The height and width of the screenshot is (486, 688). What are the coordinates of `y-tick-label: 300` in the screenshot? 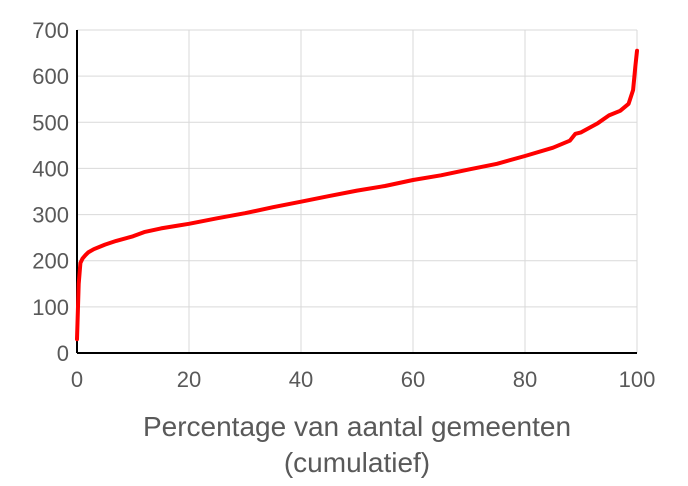 It's located at (50, 215).